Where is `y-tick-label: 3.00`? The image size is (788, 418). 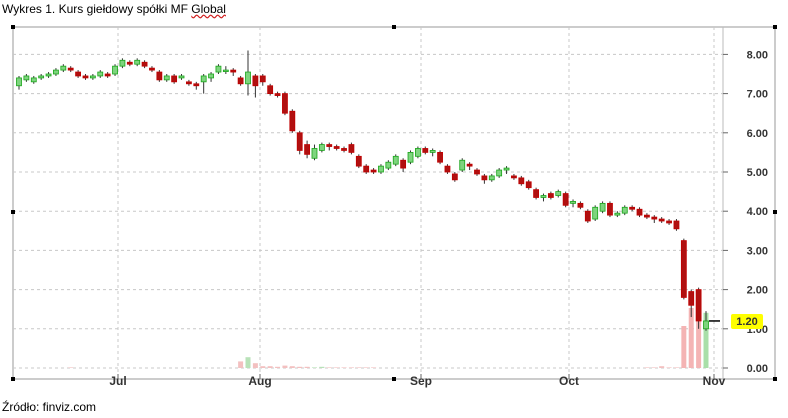
y-tick-label: 3.00 is located at coordinates (757, 251).